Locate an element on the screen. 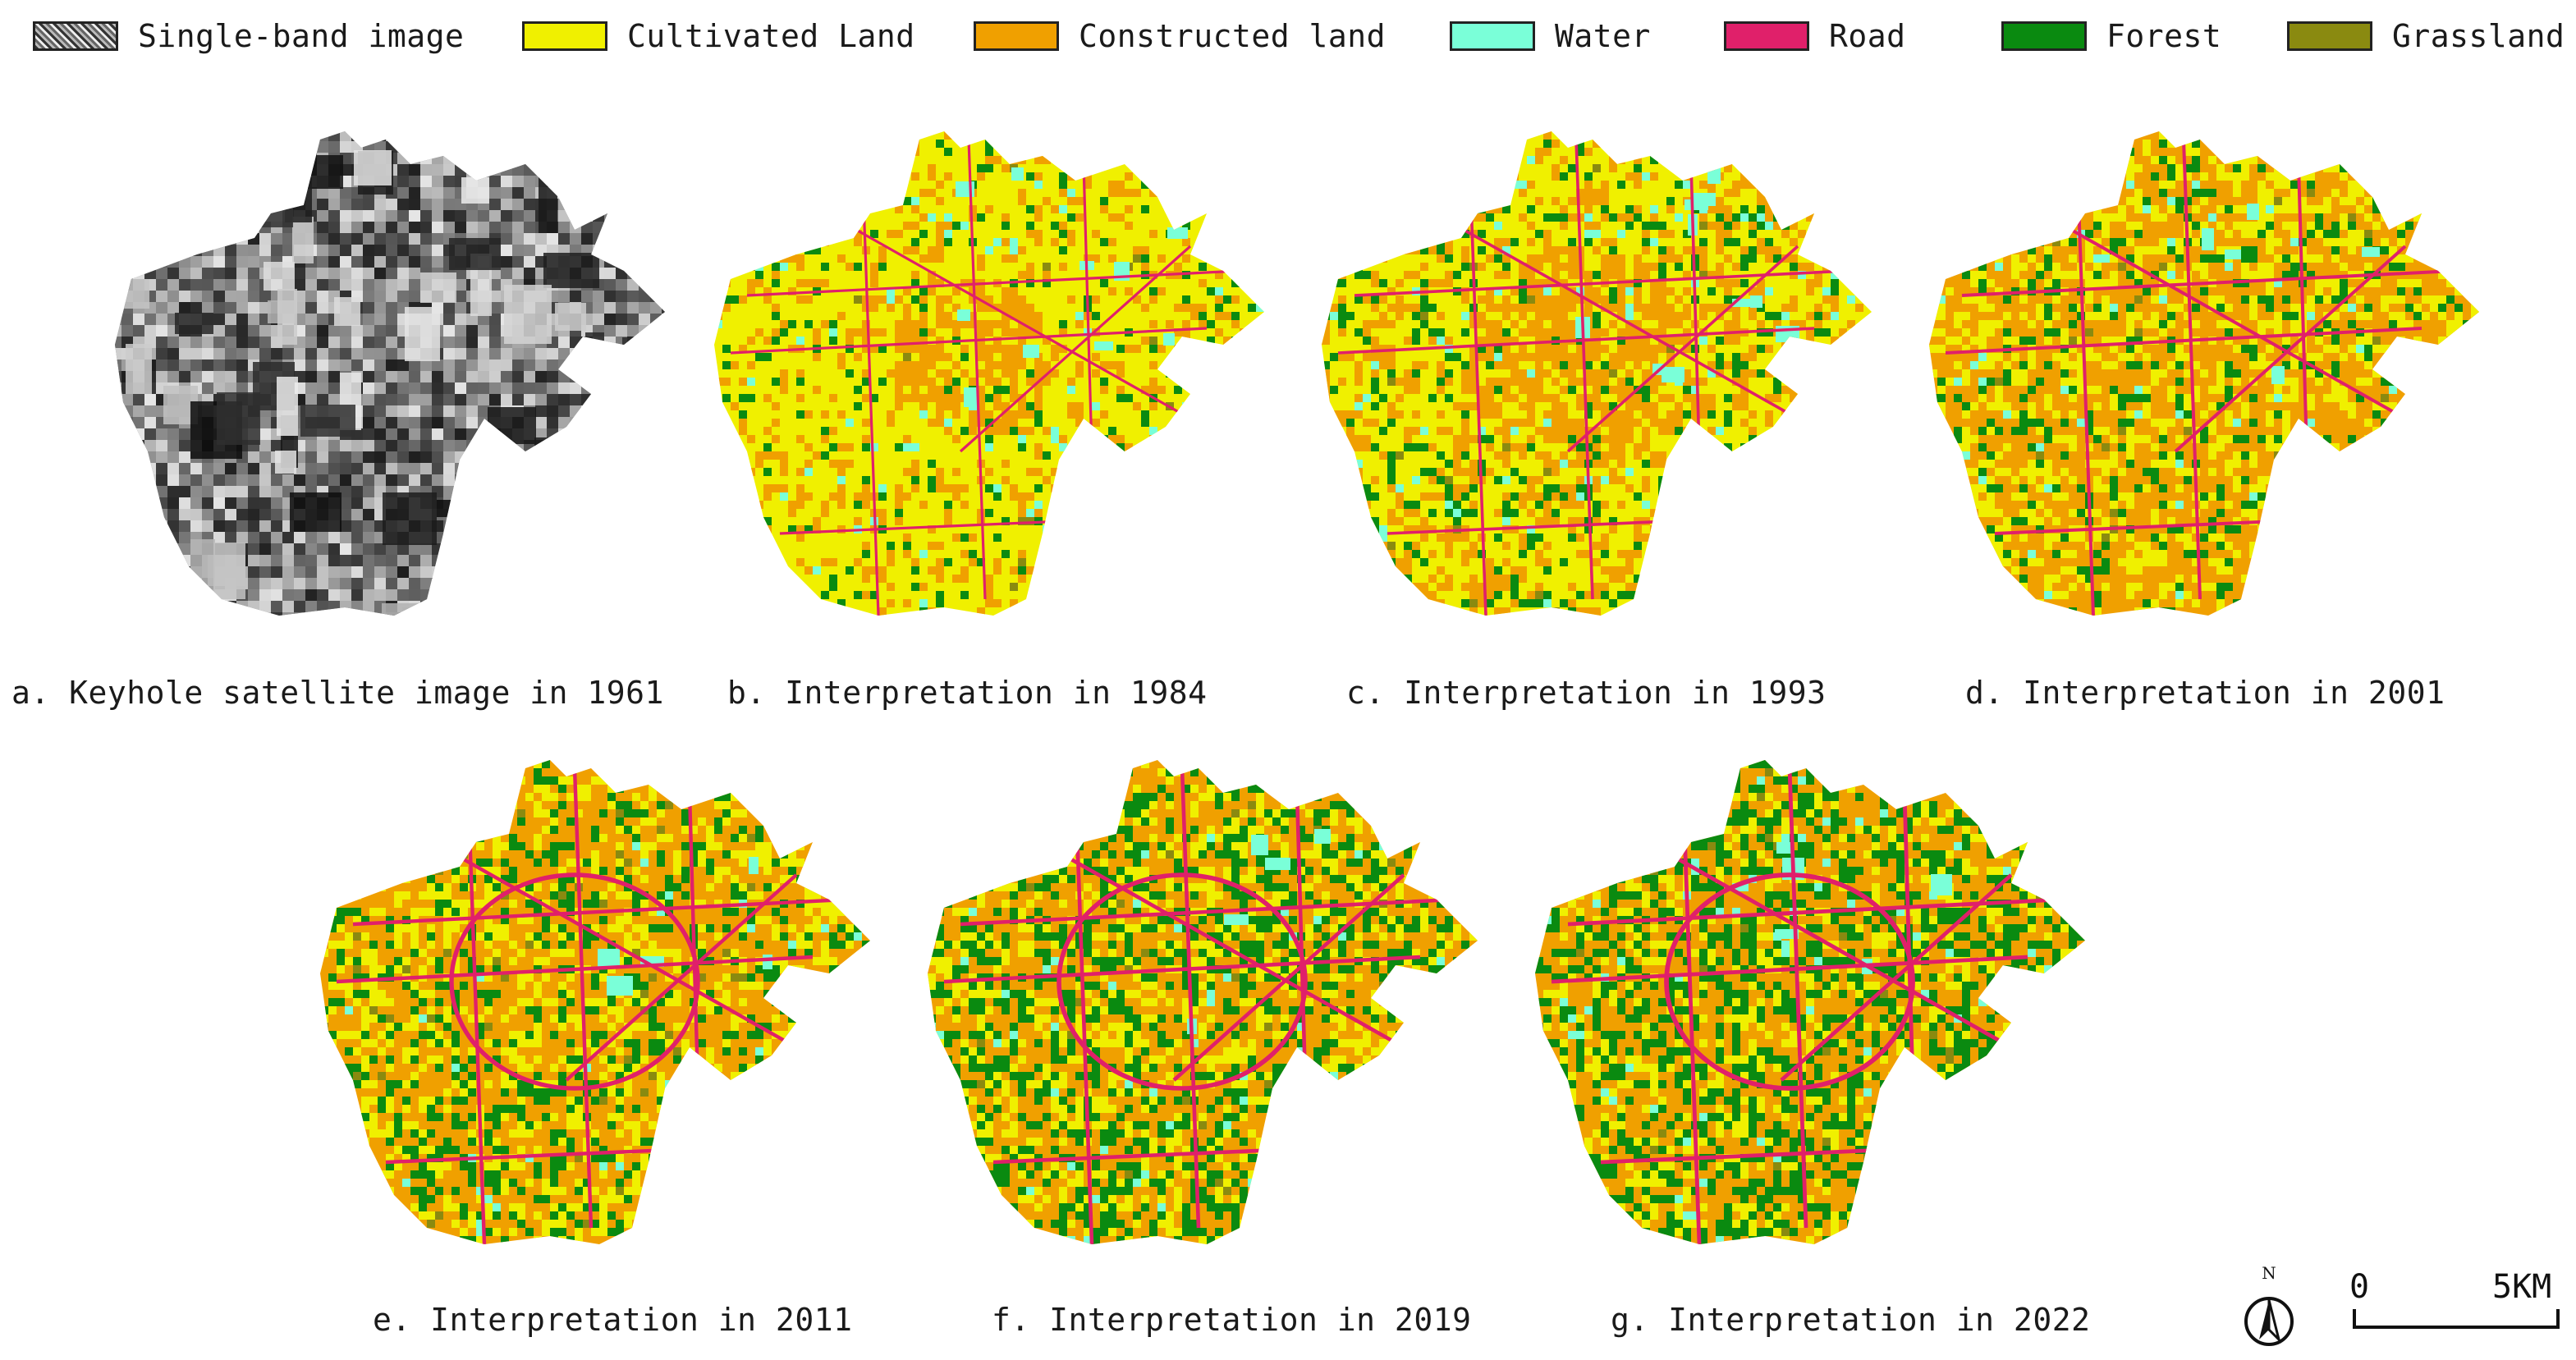 Image resolution: width=2576 pixels, height=1360 pixels. legend-swatch-constructed-land is located at coordinates (1016, 36).